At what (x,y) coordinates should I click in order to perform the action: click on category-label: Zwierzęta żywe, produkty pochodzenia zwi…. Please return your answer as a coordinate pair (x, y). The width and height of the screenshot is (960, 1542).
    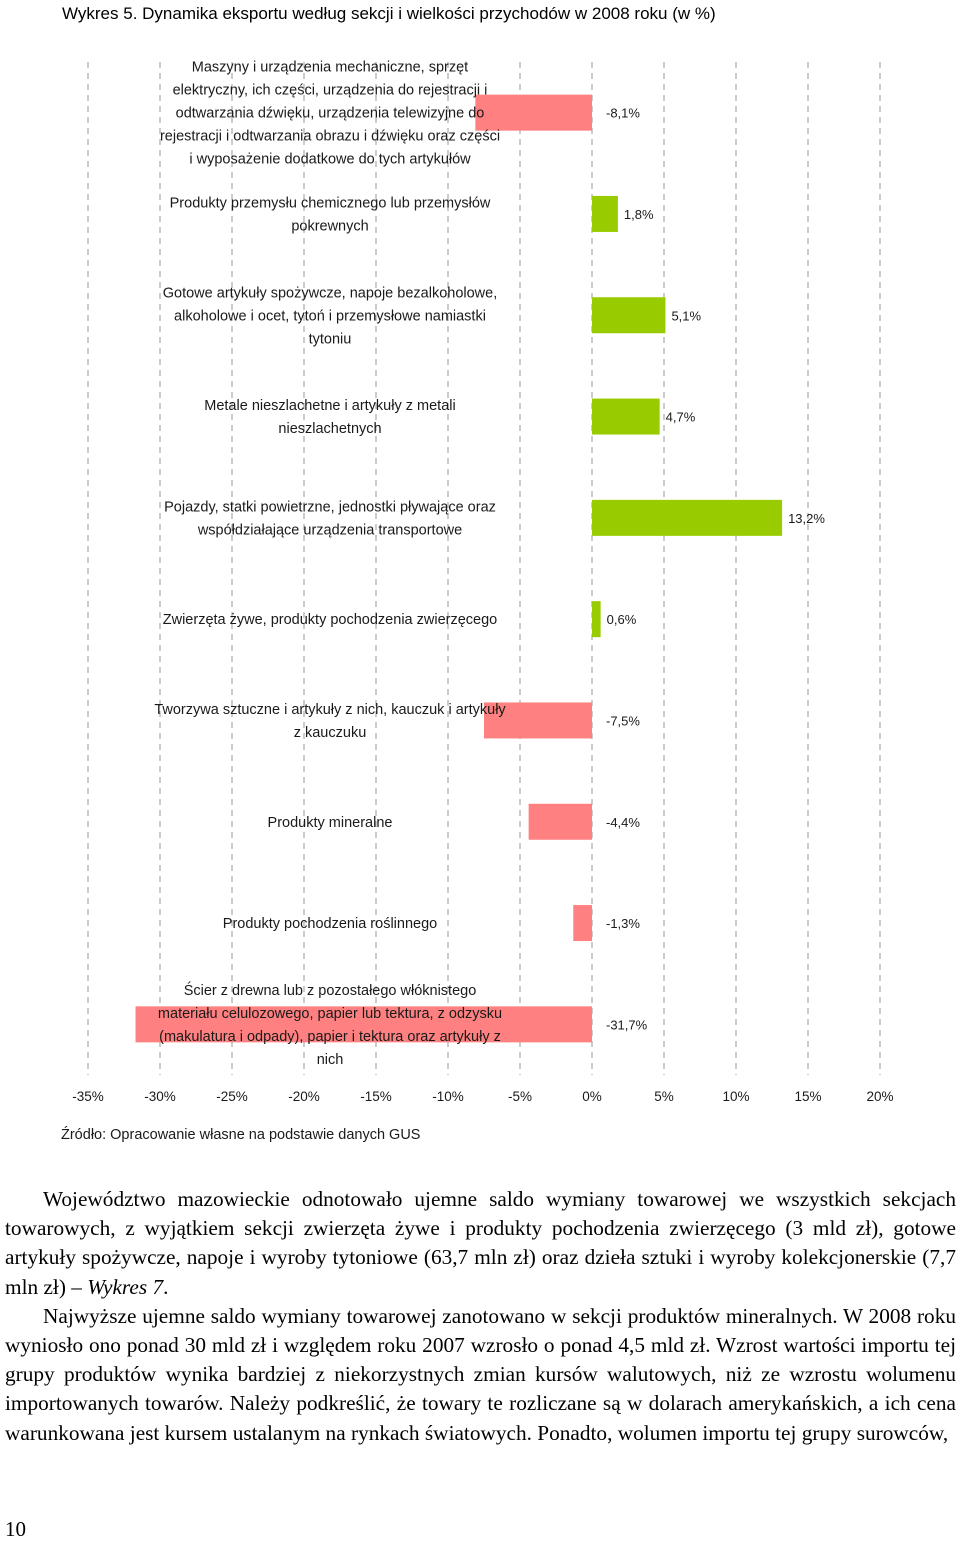
    Looking at the image, I should click on (330, 620).